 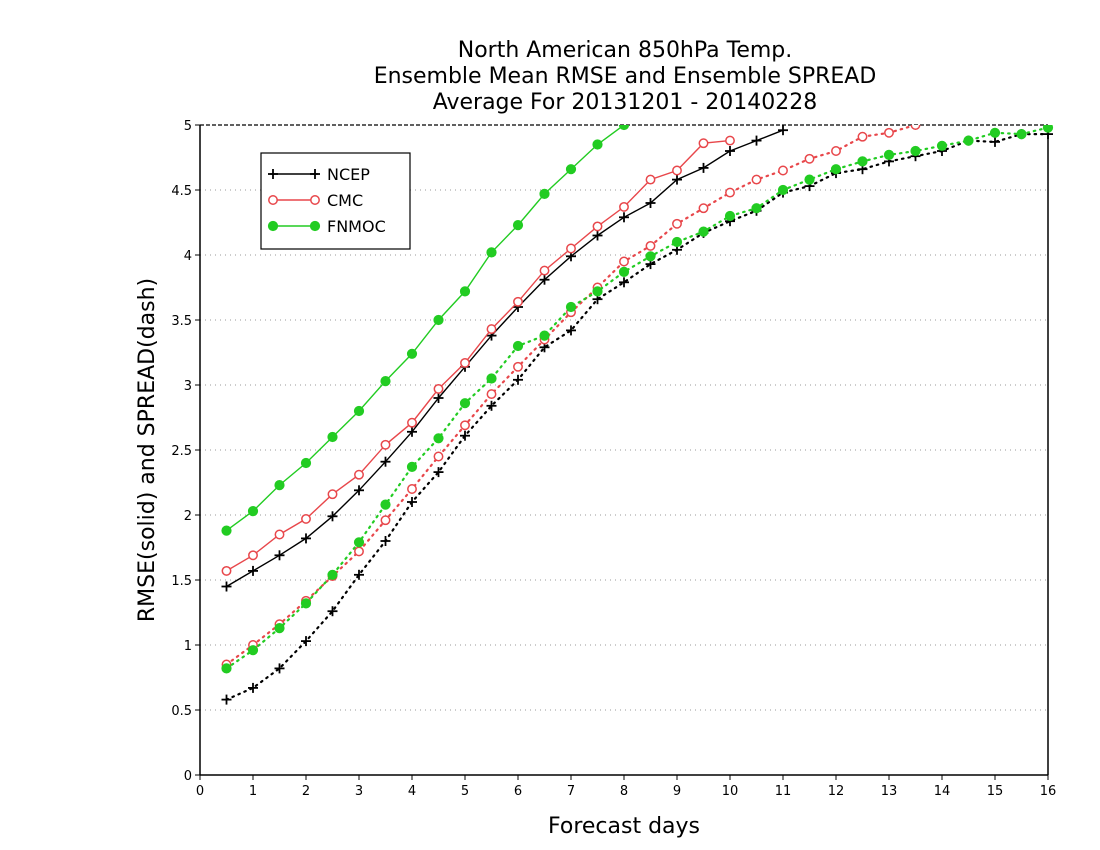 What do you see at coordinates (359, 791) in the screenshot?
I see `x-tick-label-3: 3` at bounding box center [359, 791].